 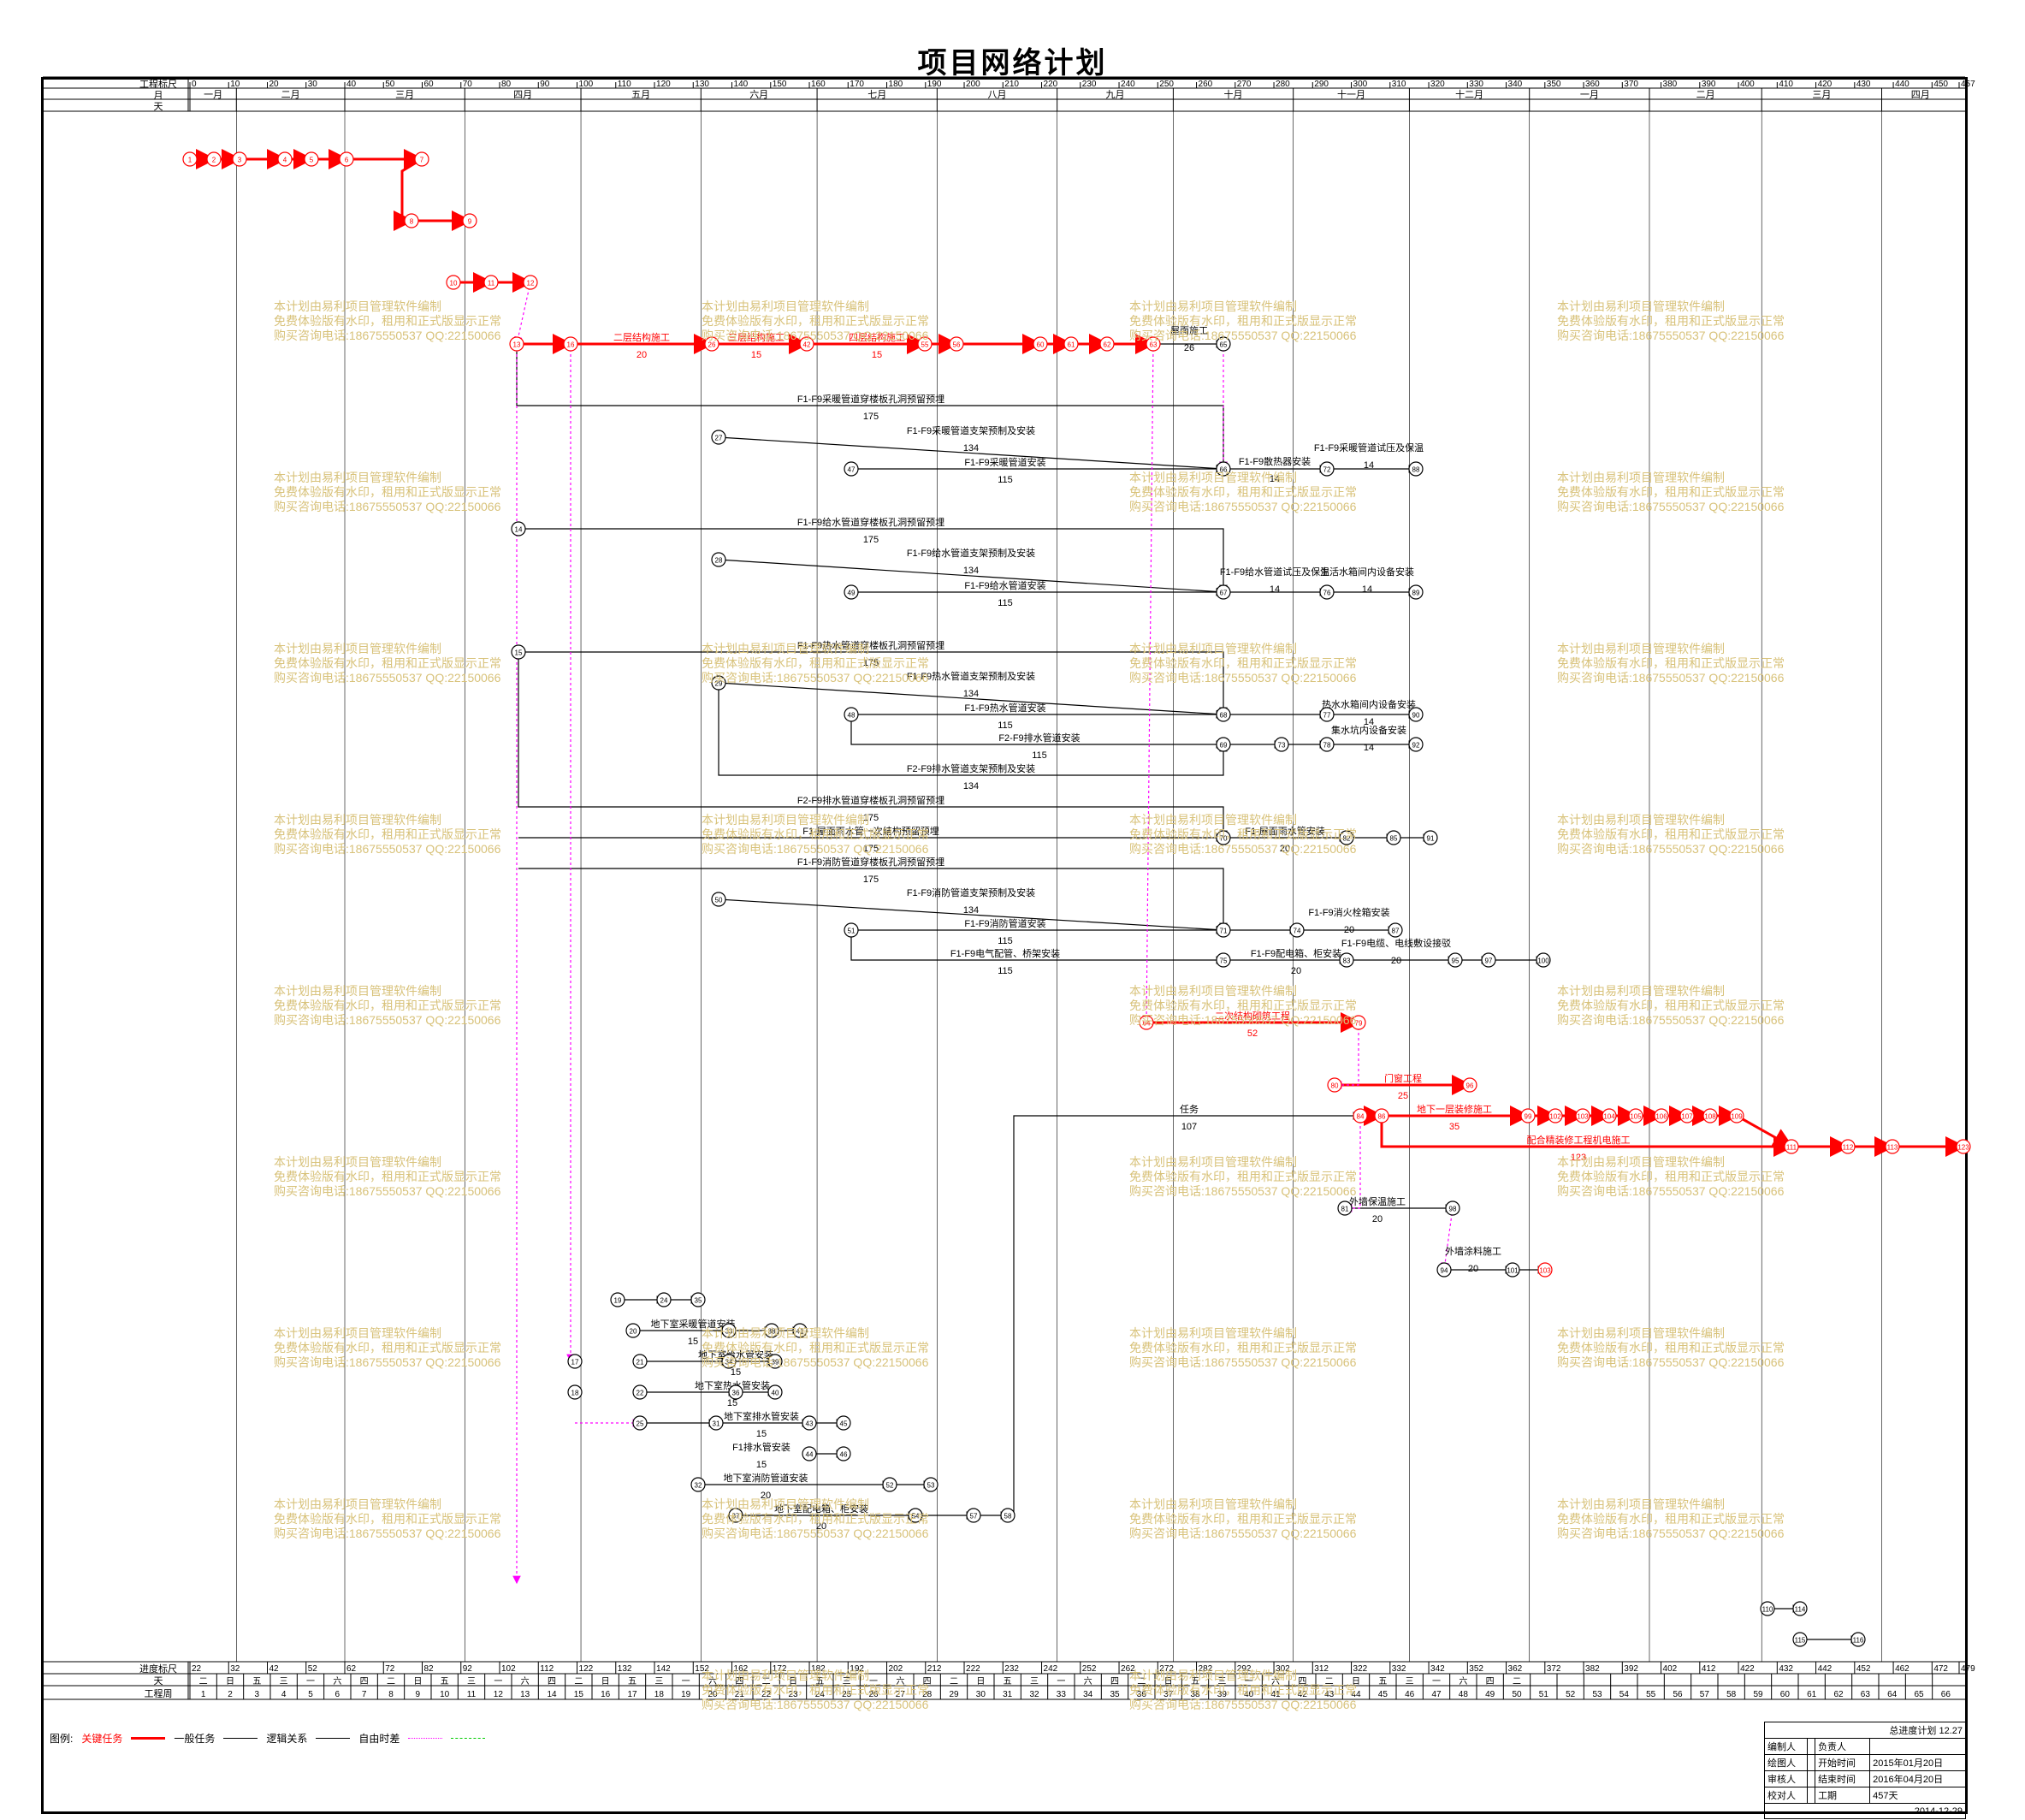 I want to click on task-label: F1-F9采暖管道试压及保温, so click(x=1369, y=448).